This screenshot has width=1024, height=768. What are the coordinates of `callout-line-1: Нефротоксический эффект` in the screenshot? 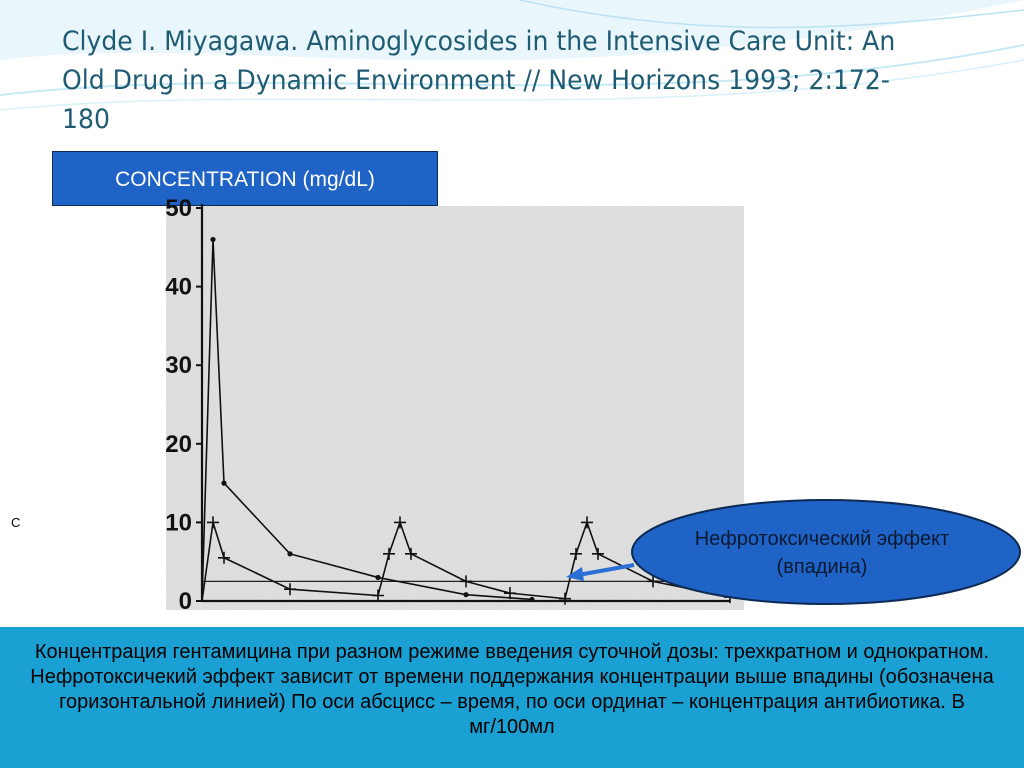 It's located at (822, 539).